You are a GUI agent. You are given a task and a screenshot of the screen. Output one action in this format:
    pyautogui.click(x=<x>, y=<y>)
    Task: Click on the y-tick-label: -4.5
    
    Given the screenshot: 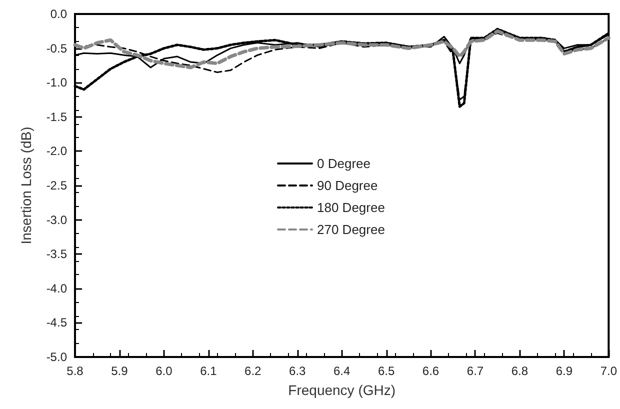 What is the action you would take?
    pyautogui.click(x=57, y=323)
    